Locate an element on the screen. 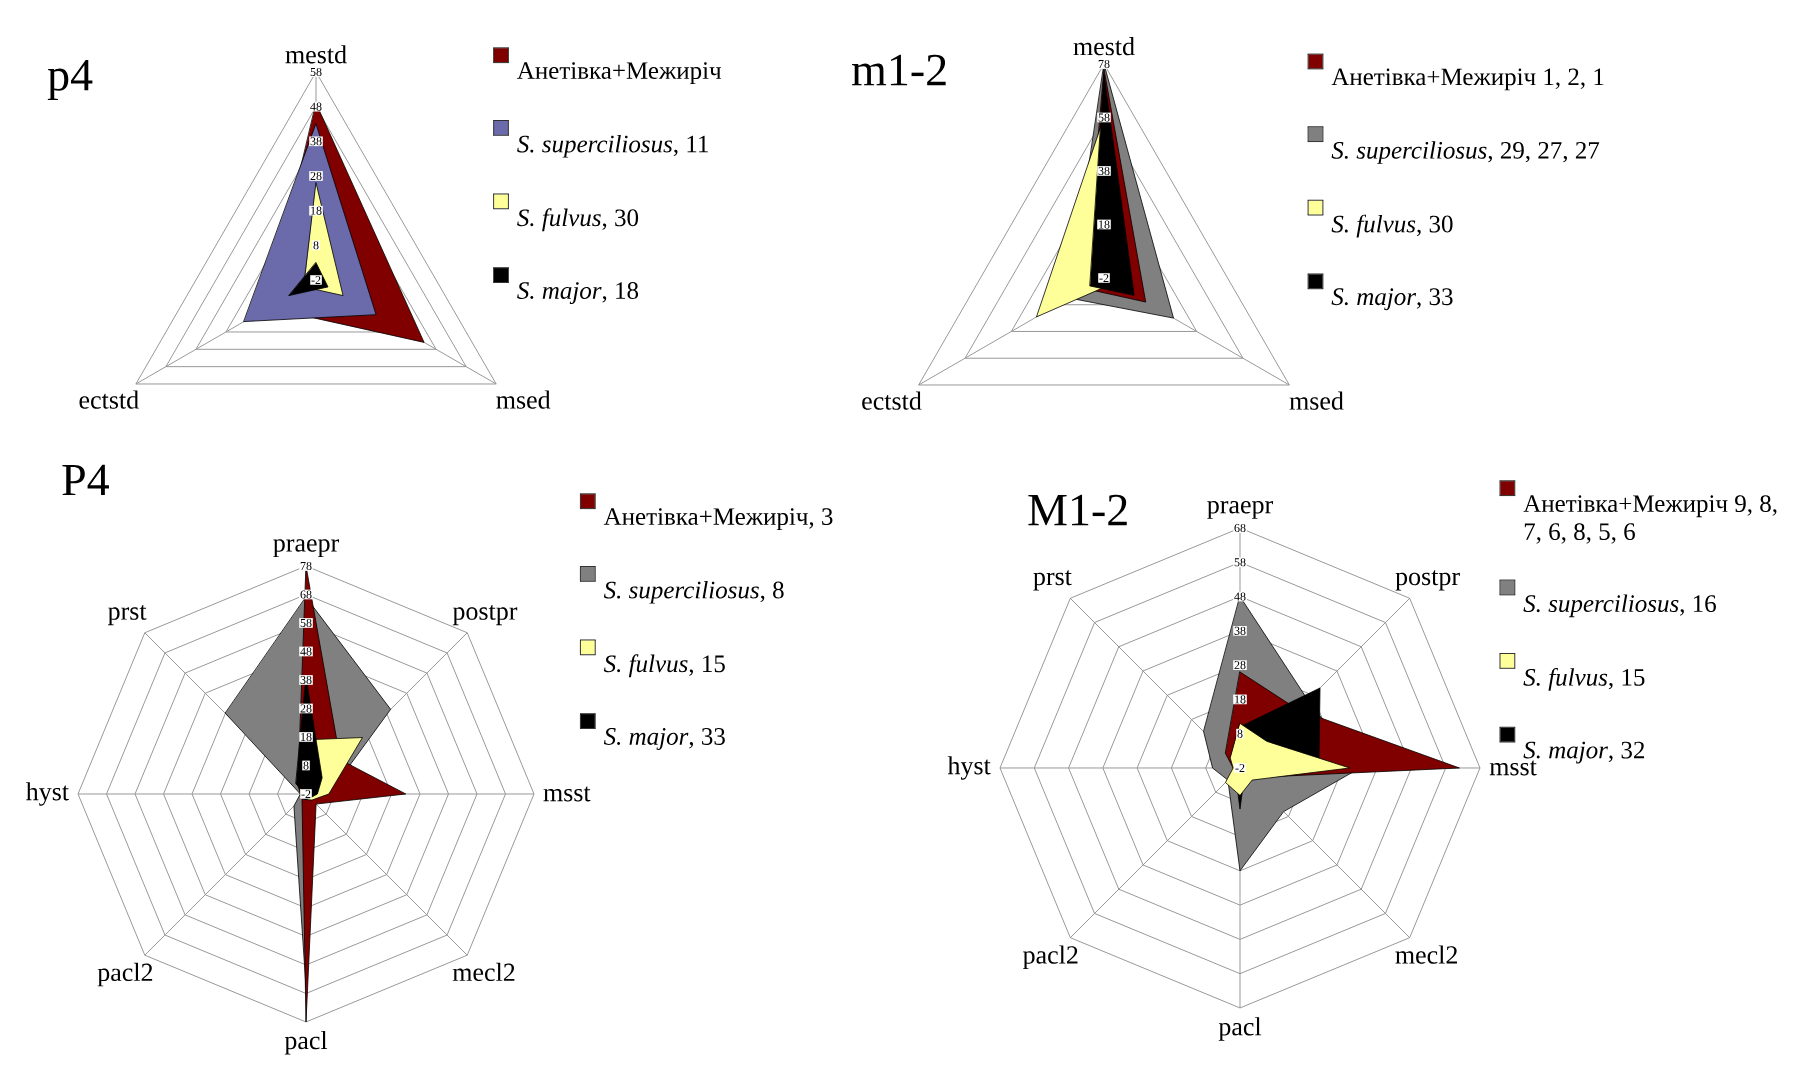  legend-label: S. major, 18 is located at coordinates (578, 293).